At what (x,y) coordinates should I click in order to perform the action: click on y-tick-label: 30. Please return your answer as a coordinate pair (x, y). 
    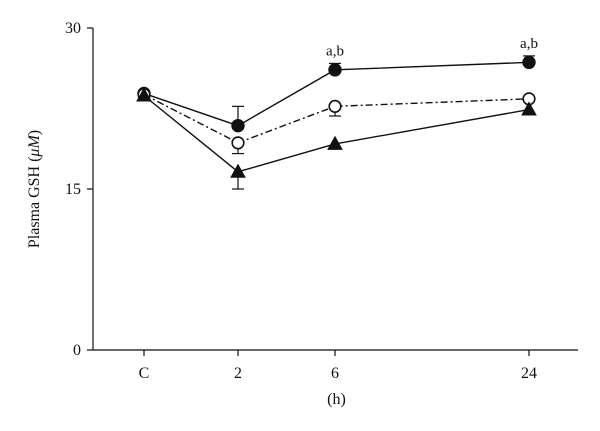
    Looking at the image, I should click on (73, 28).